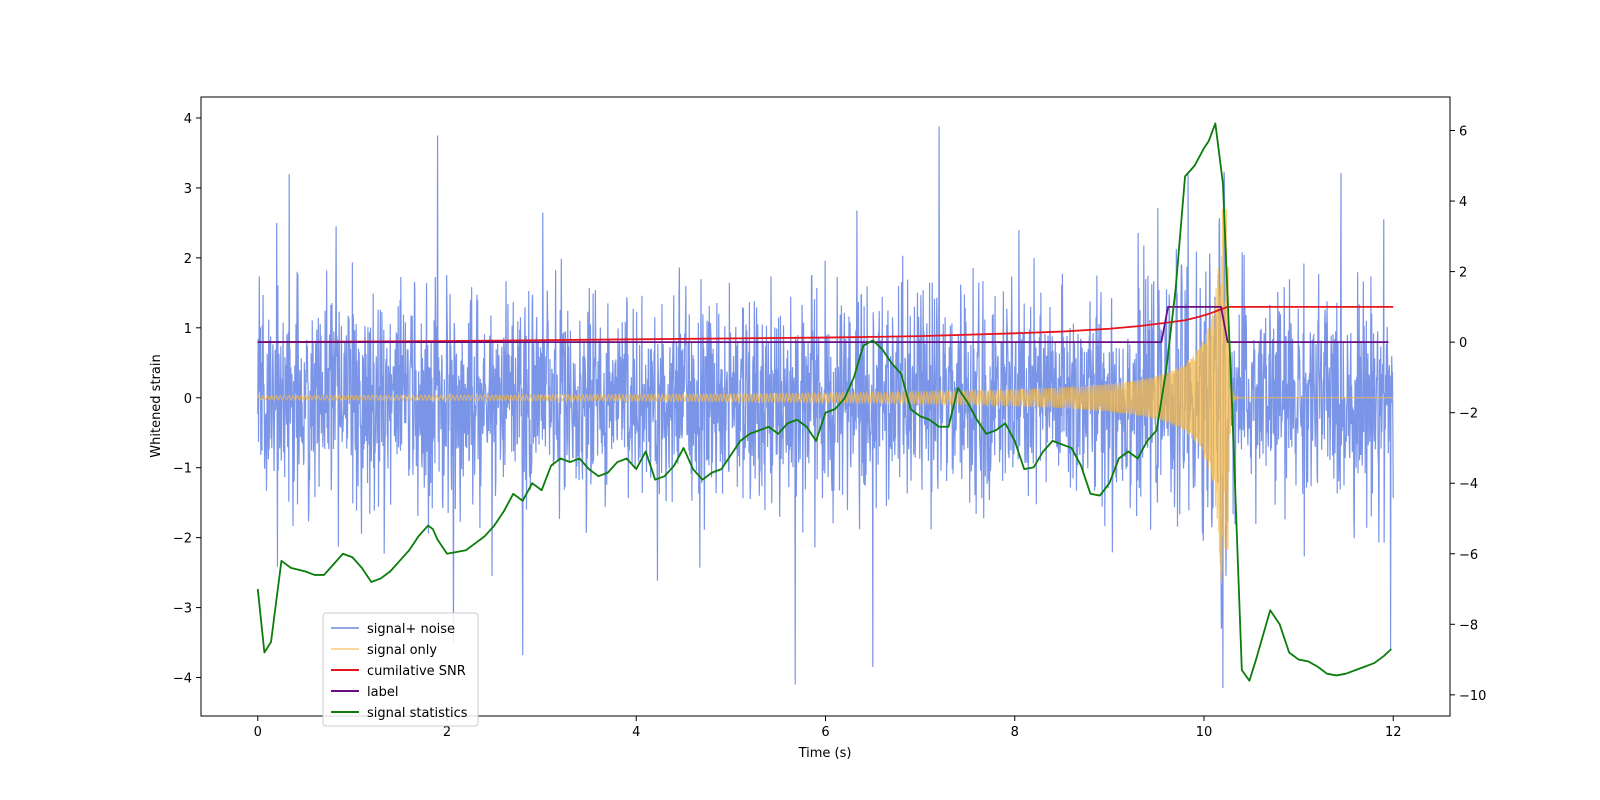  I want to click on legend-box, so click(400, 669).